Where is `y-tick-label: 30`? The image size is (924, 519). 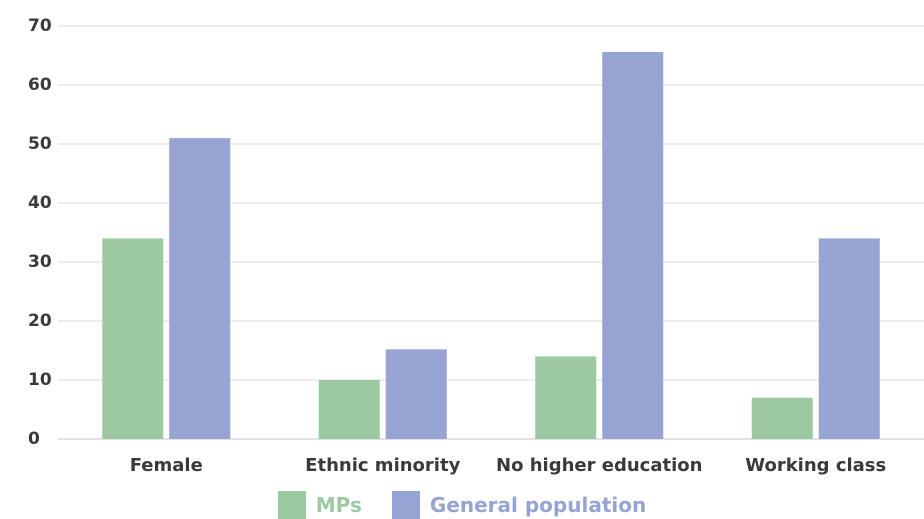
y-tick-label: 30 is located at coordinates (40, 262).